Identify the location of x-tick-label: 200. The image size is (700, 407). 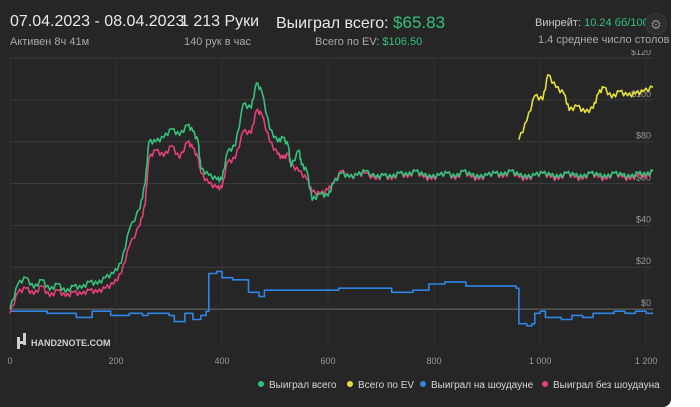
(116, 361).